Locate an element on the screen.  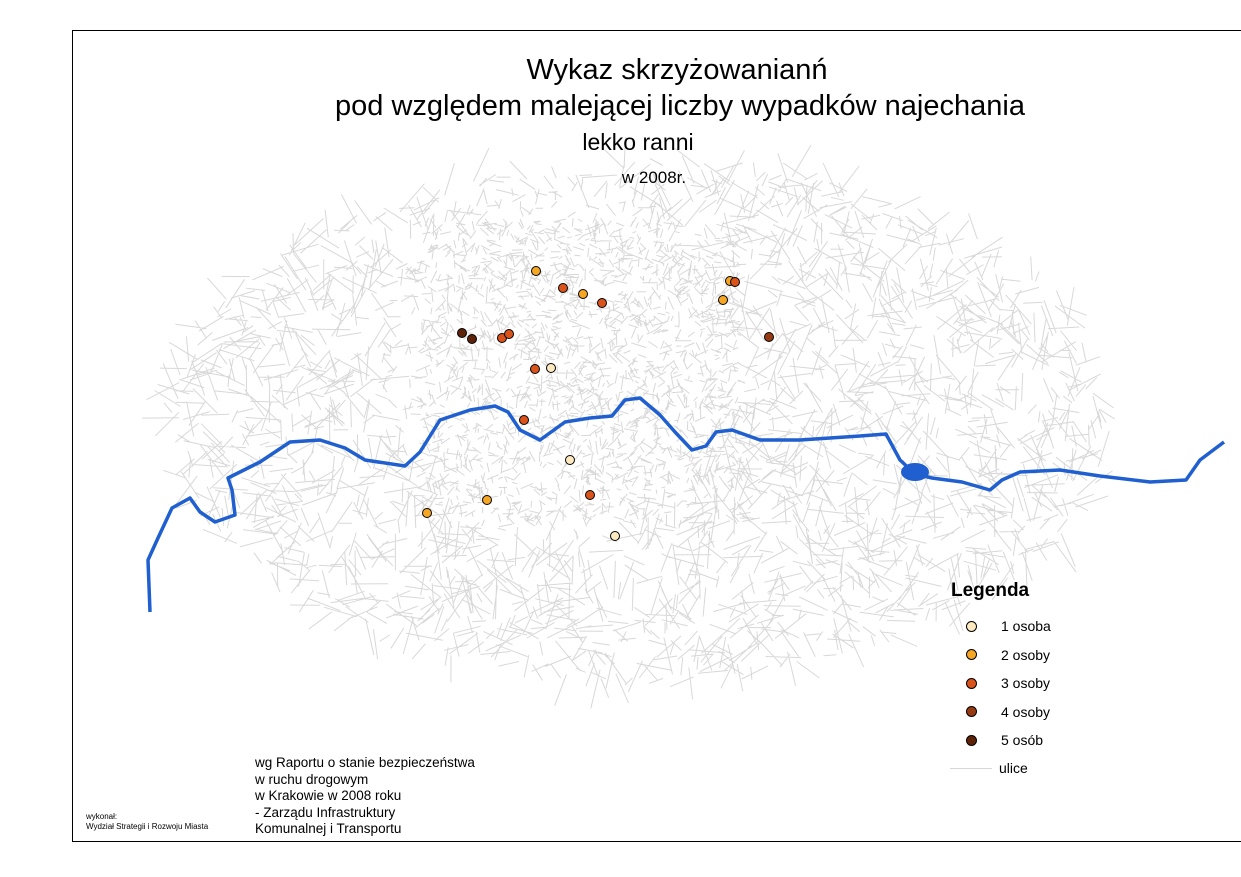
source-line: w ruchu drogowym is located at coordinates (312, 779).